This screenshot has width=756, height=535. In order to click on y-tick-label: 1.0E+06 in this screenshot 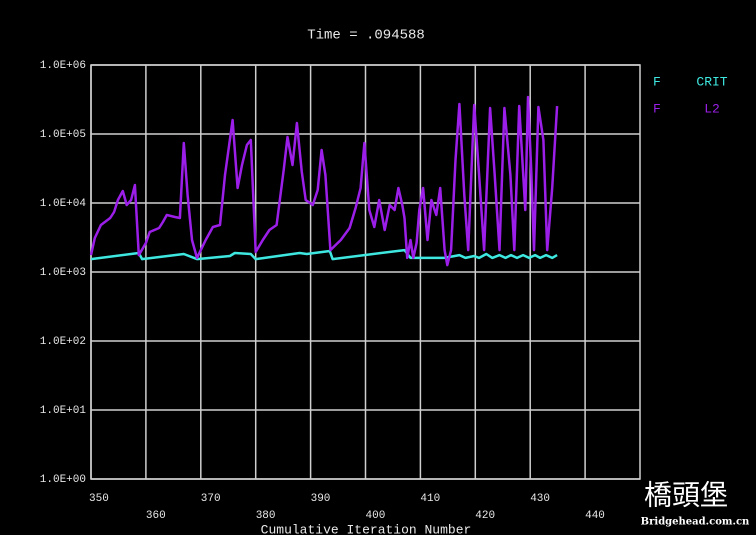, I will do `click(63, 66)`.